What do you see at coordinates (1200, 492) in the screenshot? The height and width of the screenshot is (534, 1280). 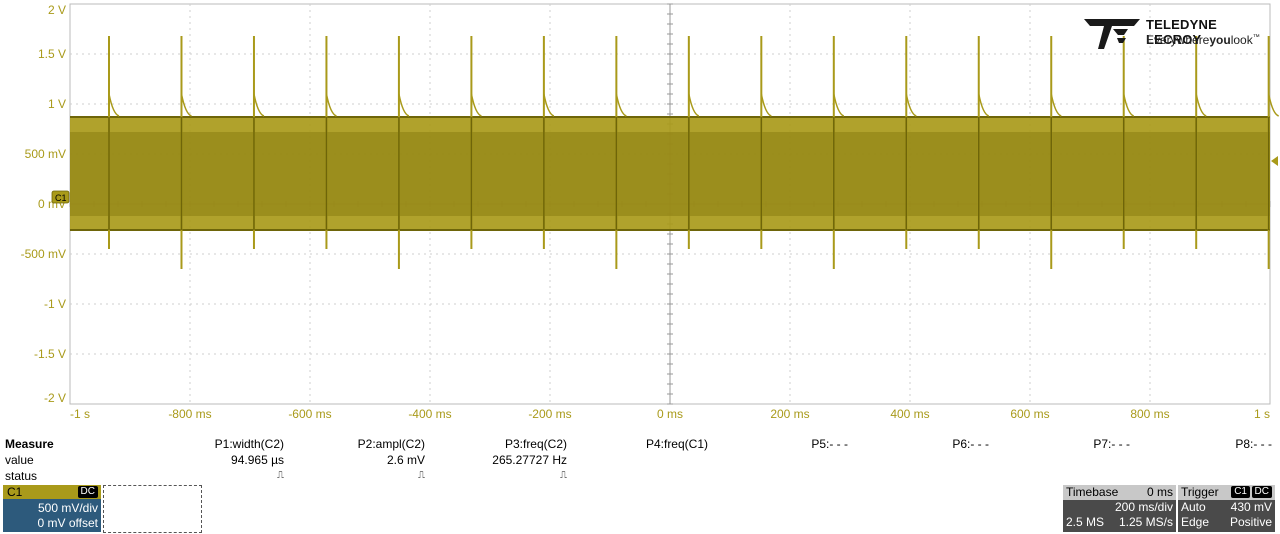 I see `trigger-title: Trigger` at bounding box center [1200, 492].